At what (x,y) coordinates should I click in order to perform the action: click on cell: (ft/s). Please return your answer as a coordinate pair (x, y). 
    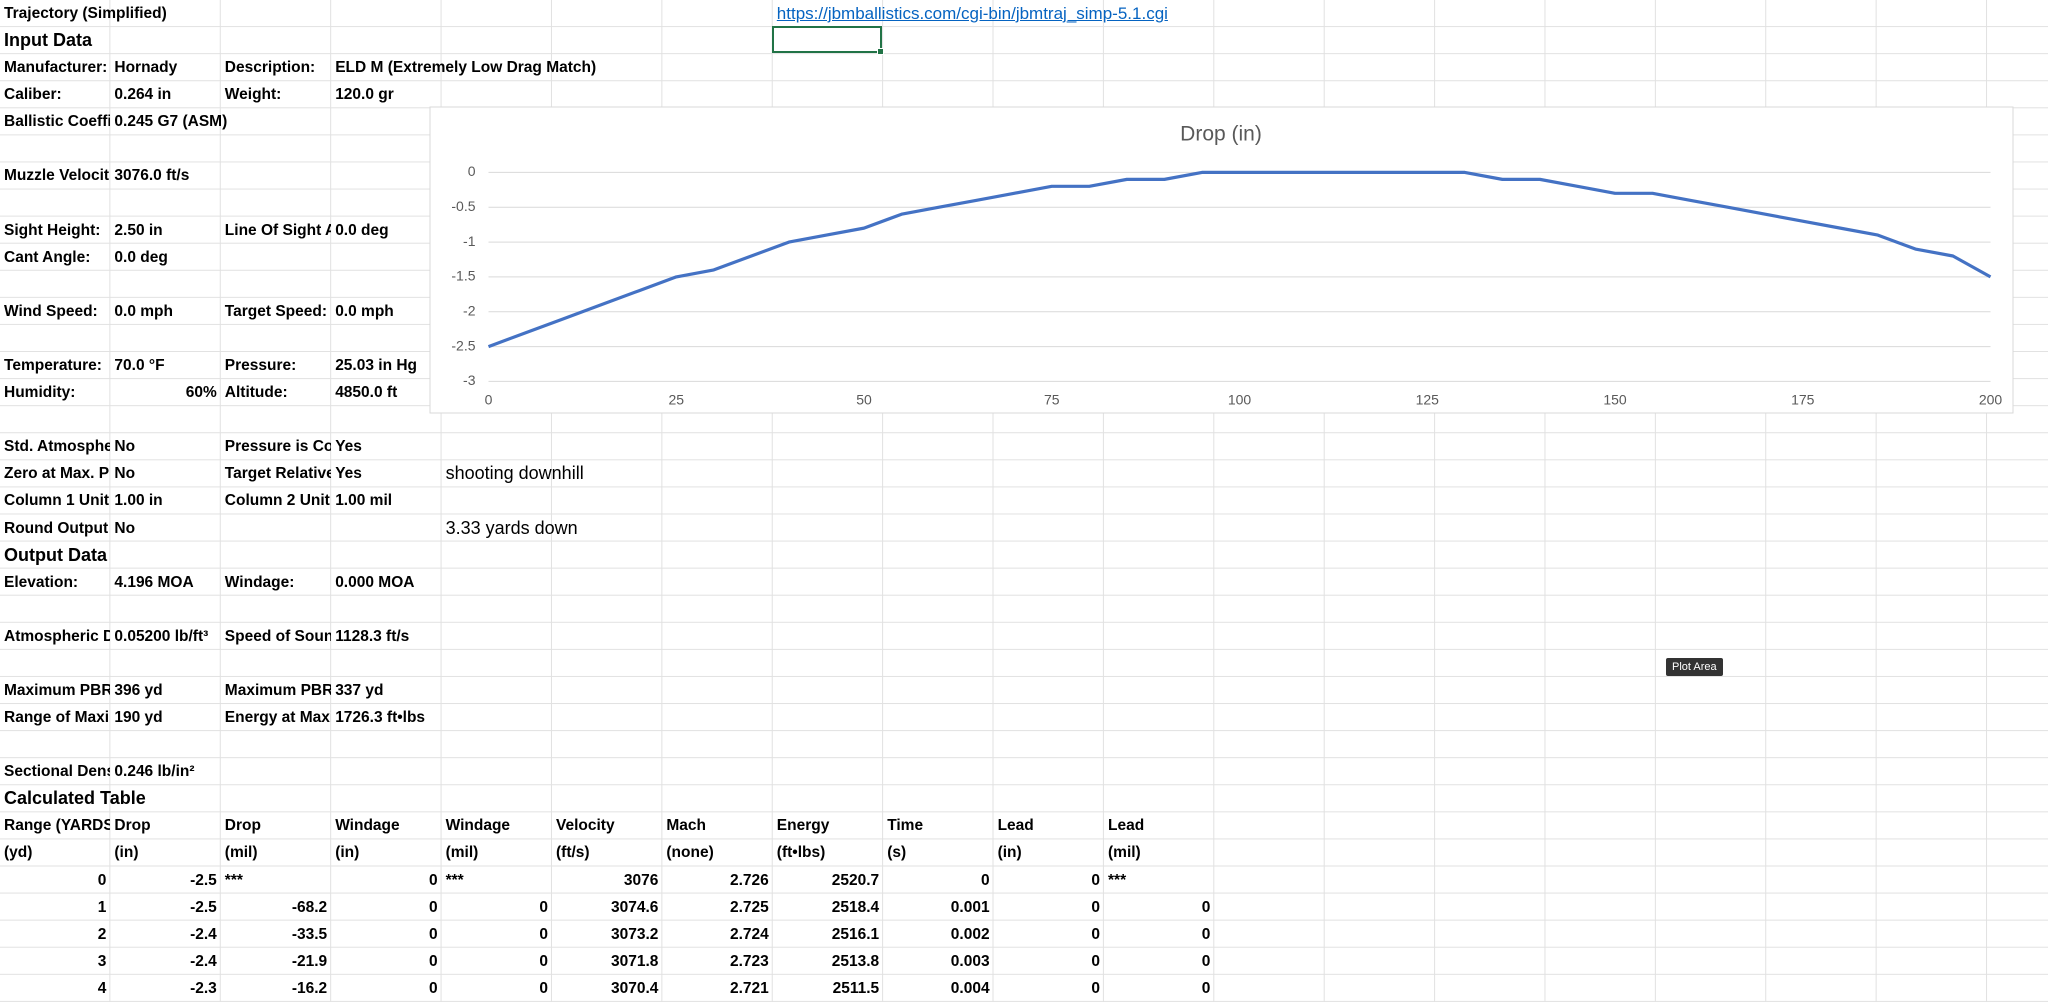
    Looking at the image, I should click on (573, 853).